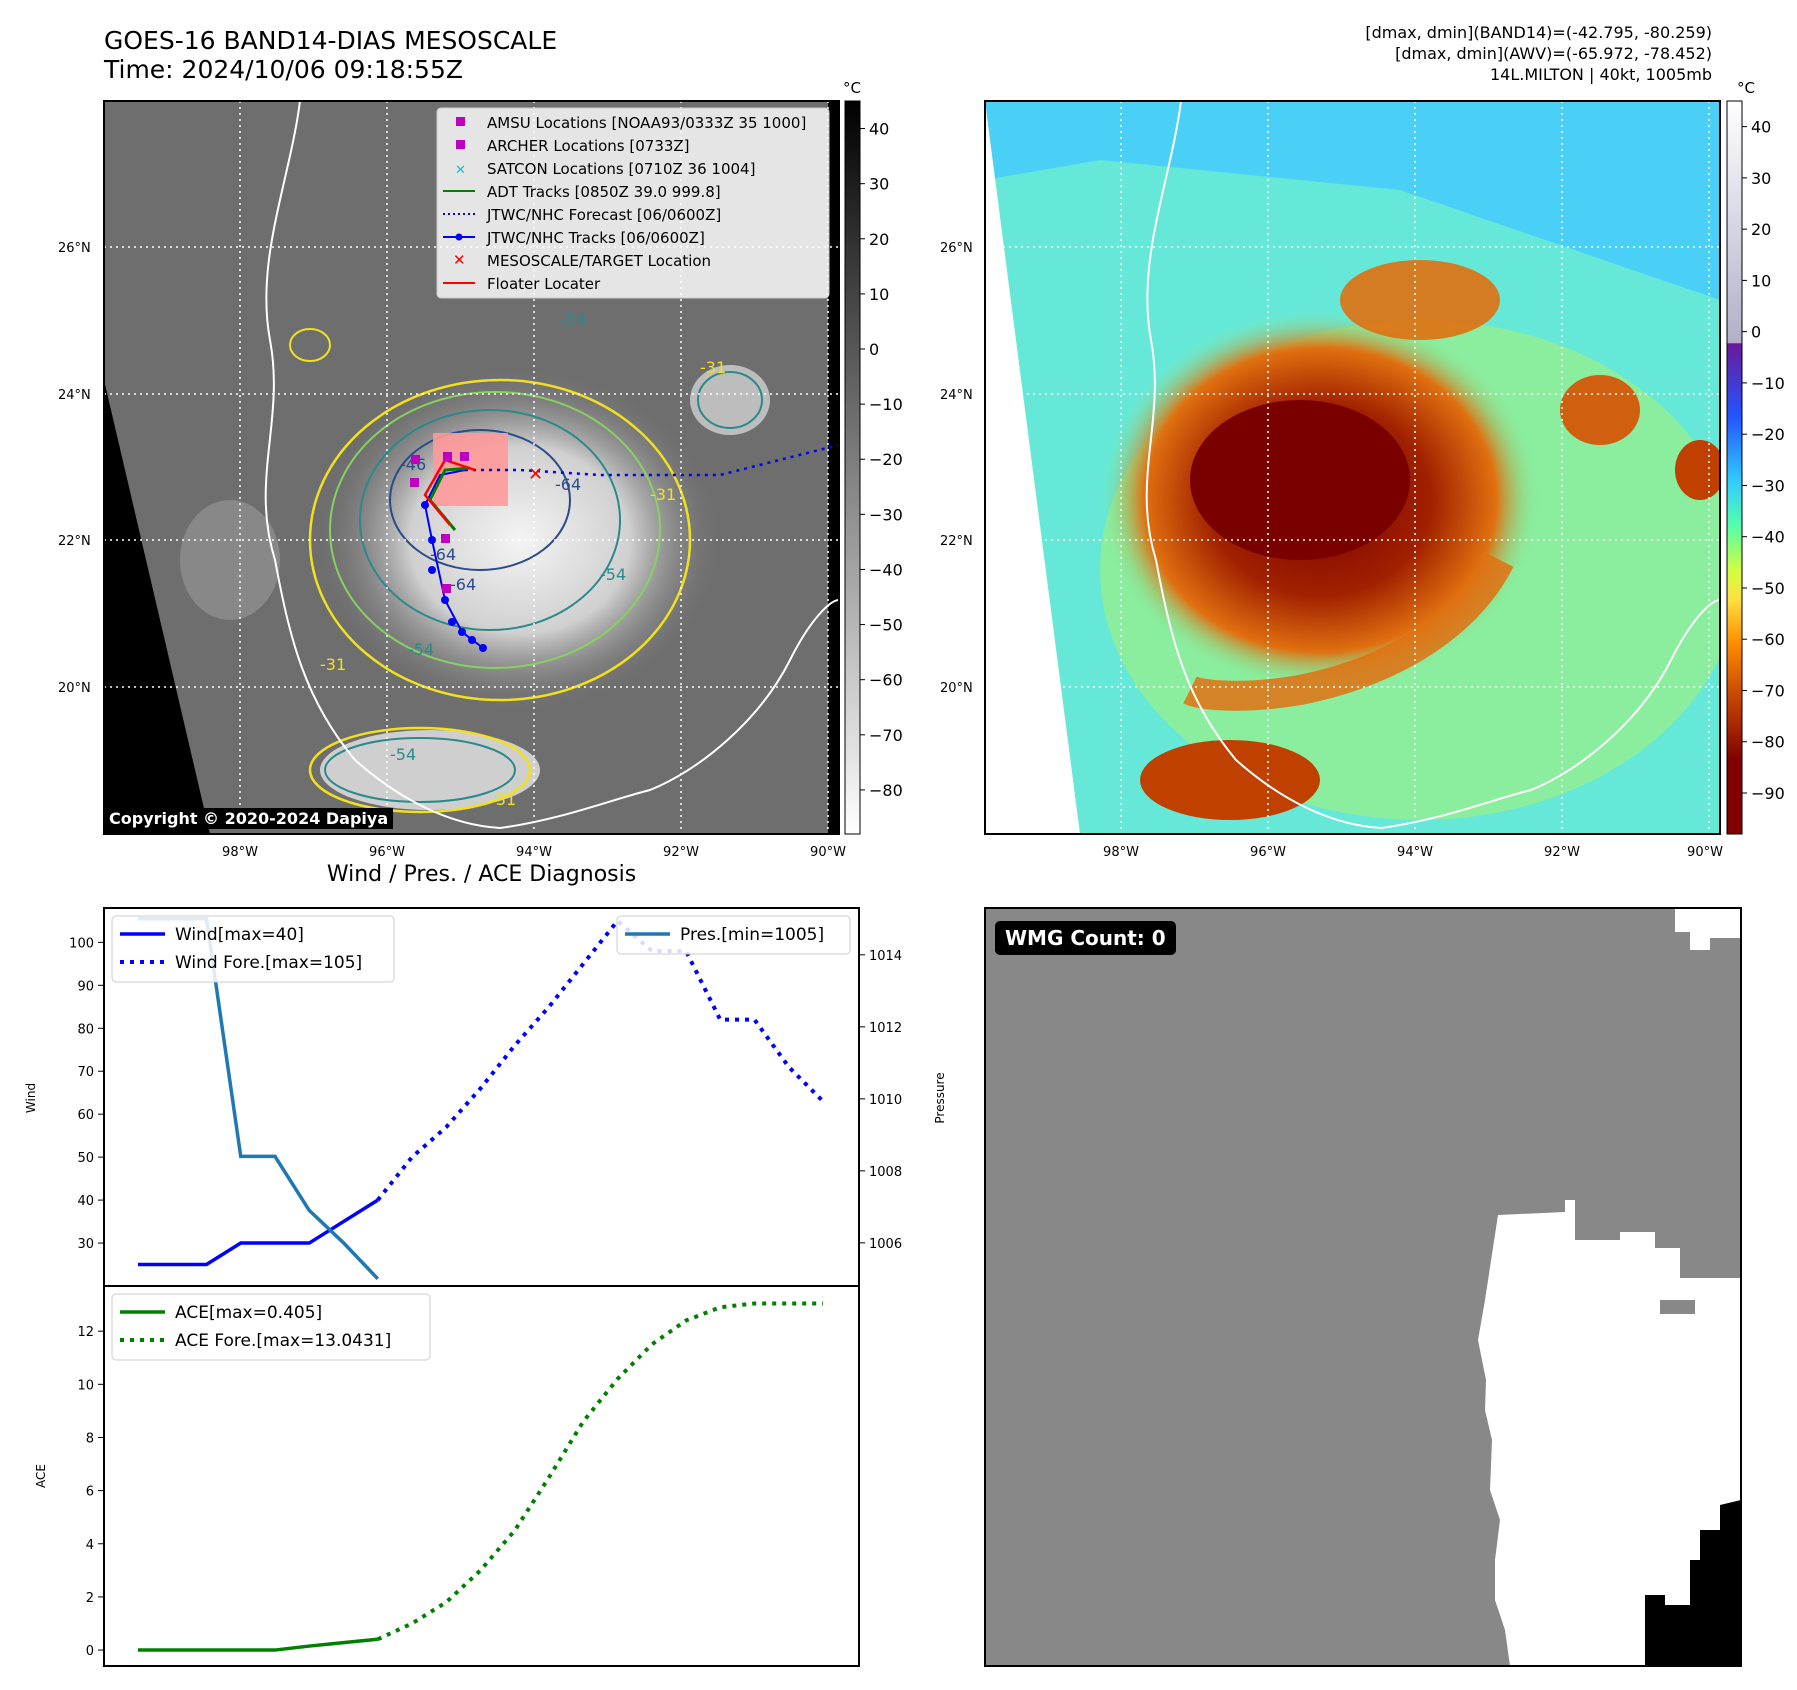 The image size is (1797, 1690). I want to click on jtwc-forecast, so click(652, 460).